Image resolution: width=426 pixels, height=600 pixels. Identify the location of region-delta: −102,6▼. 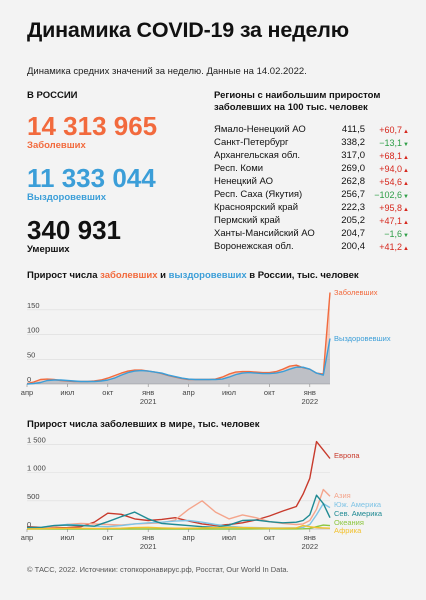
(387, 195).